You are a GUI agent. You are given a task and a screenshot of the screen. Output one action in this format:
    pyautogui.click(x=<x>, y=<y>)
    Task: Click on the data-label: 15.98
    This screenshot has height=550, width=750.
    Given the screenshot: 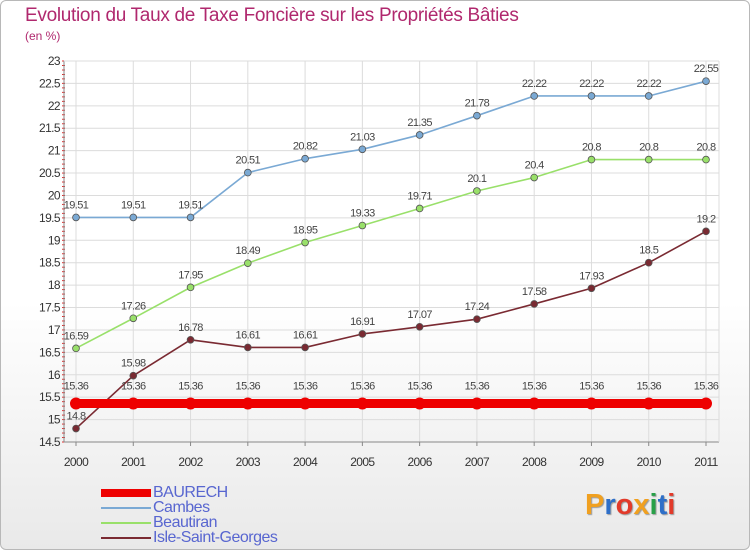 What is the action you would take?
    pyautogui.click(x=133, y=364)
    